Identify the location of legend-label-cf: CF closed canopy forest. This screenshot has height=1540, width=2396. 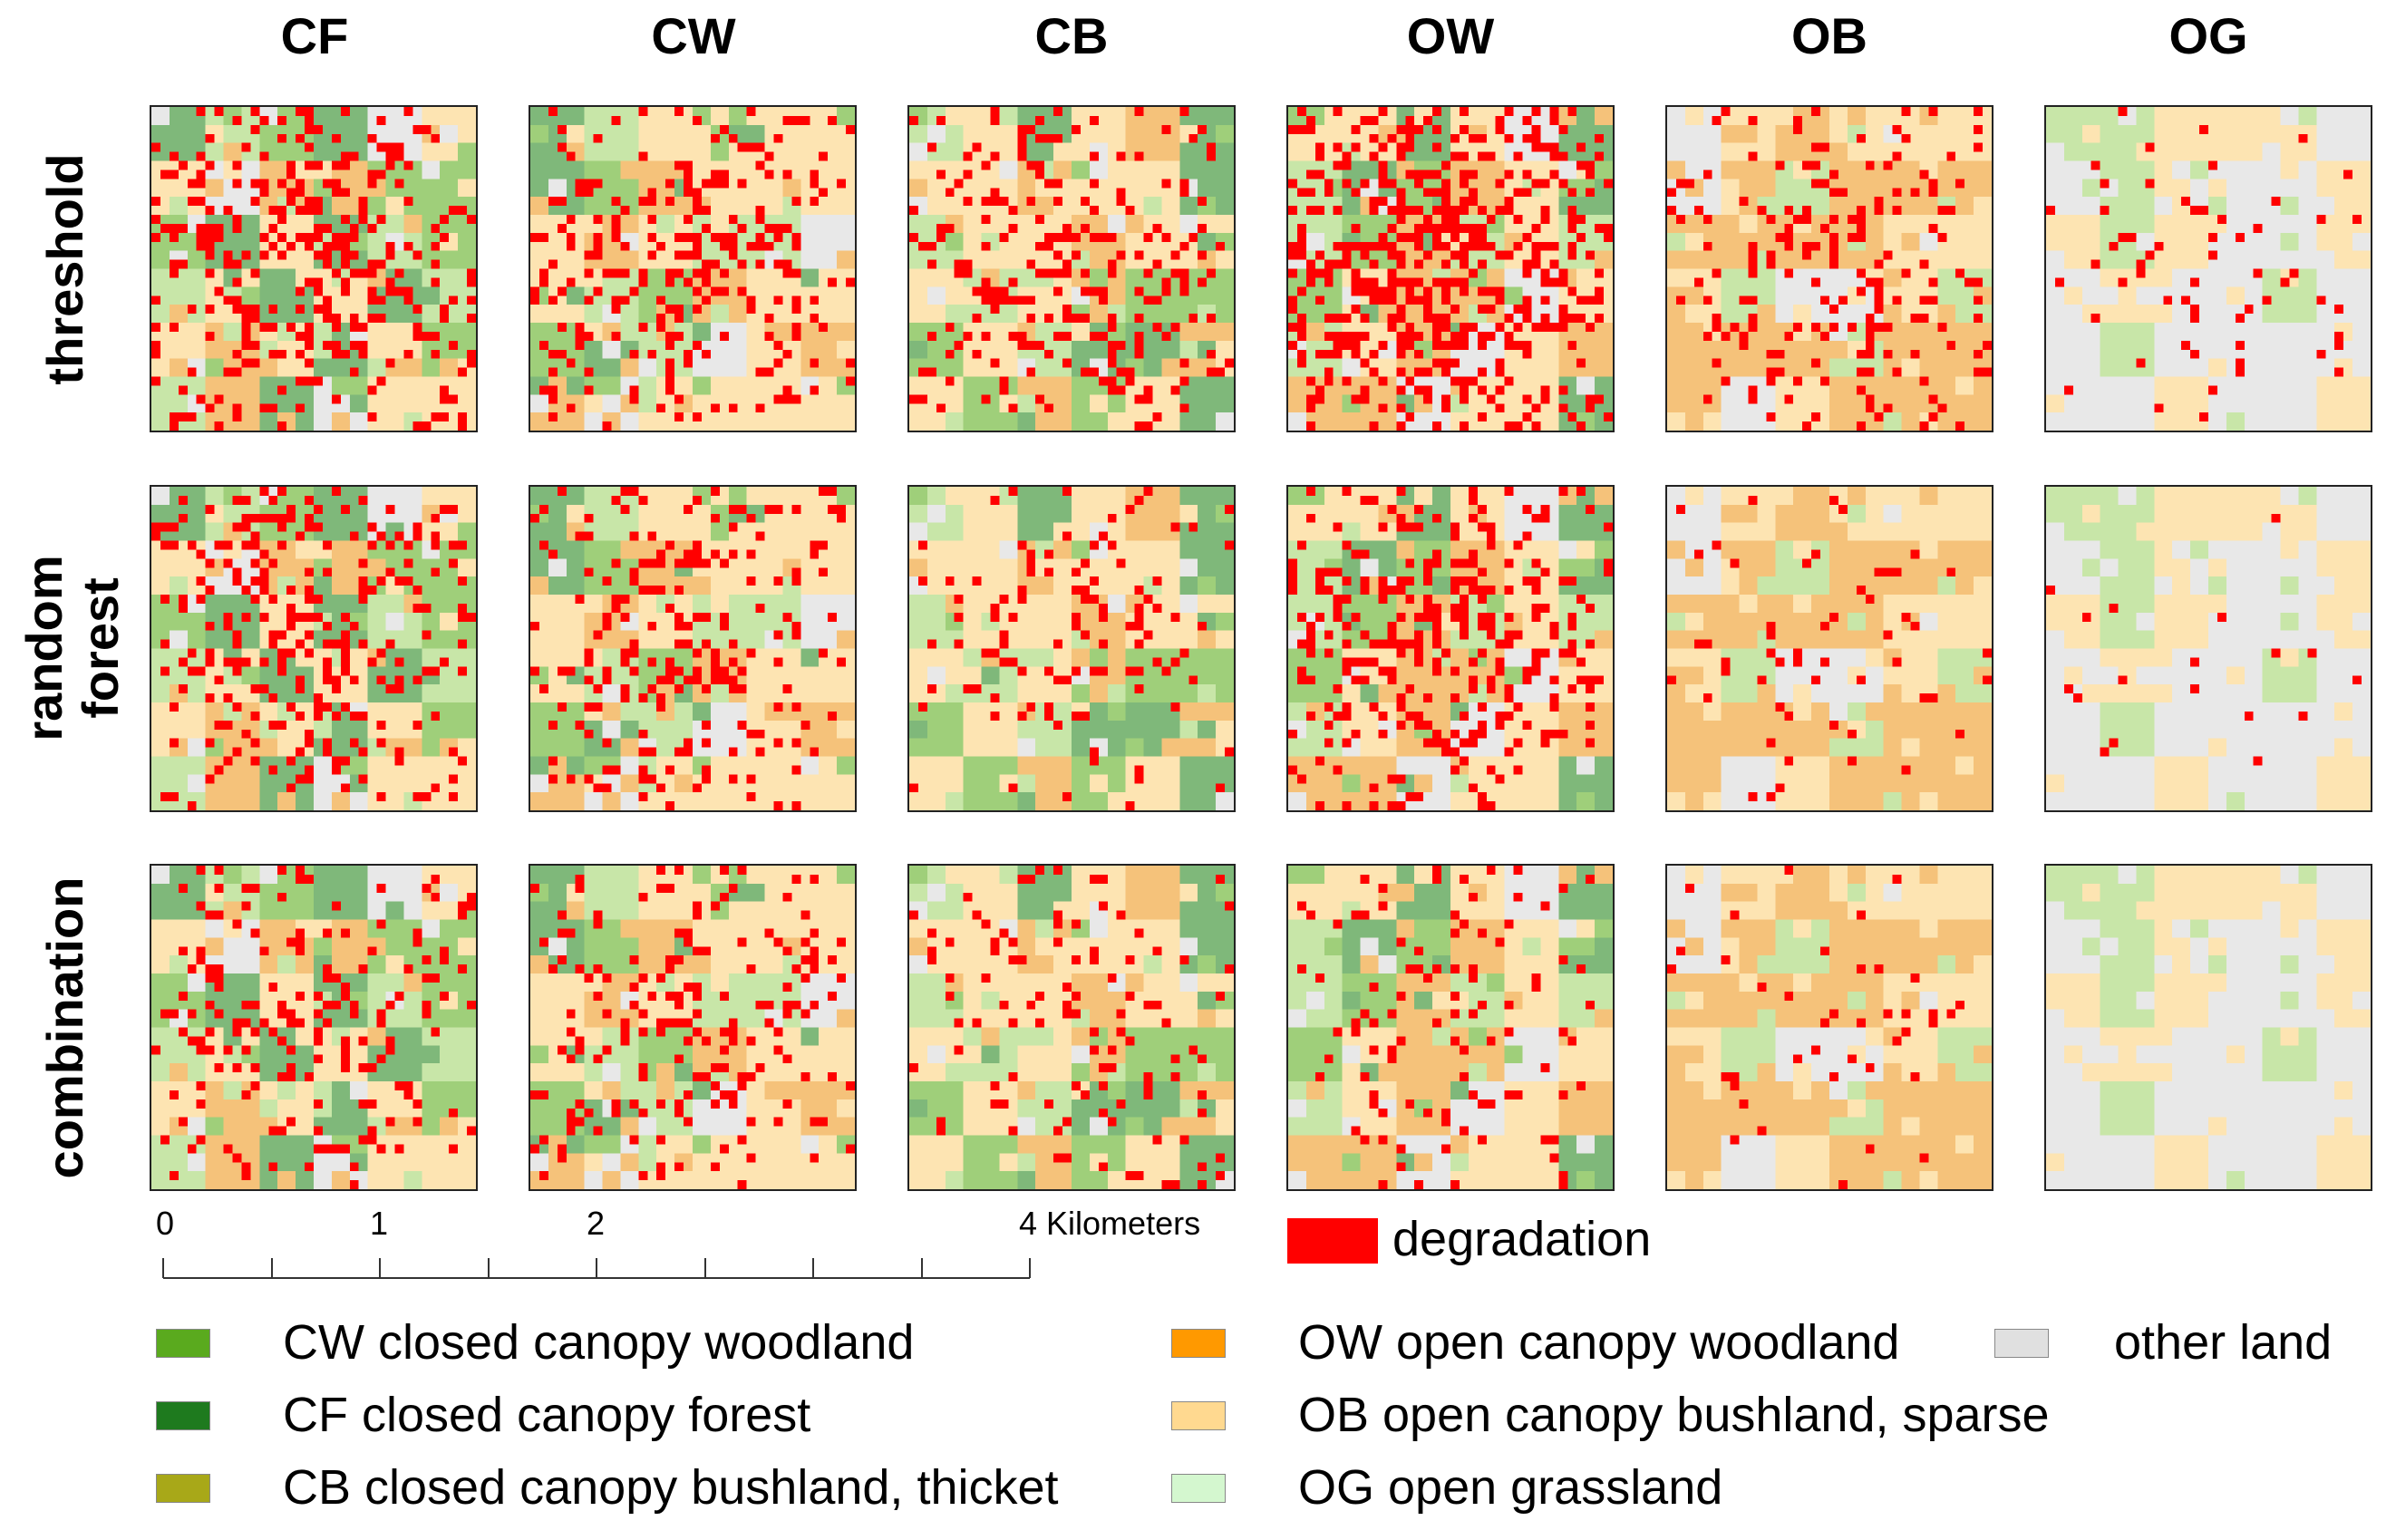
(547, 1415).